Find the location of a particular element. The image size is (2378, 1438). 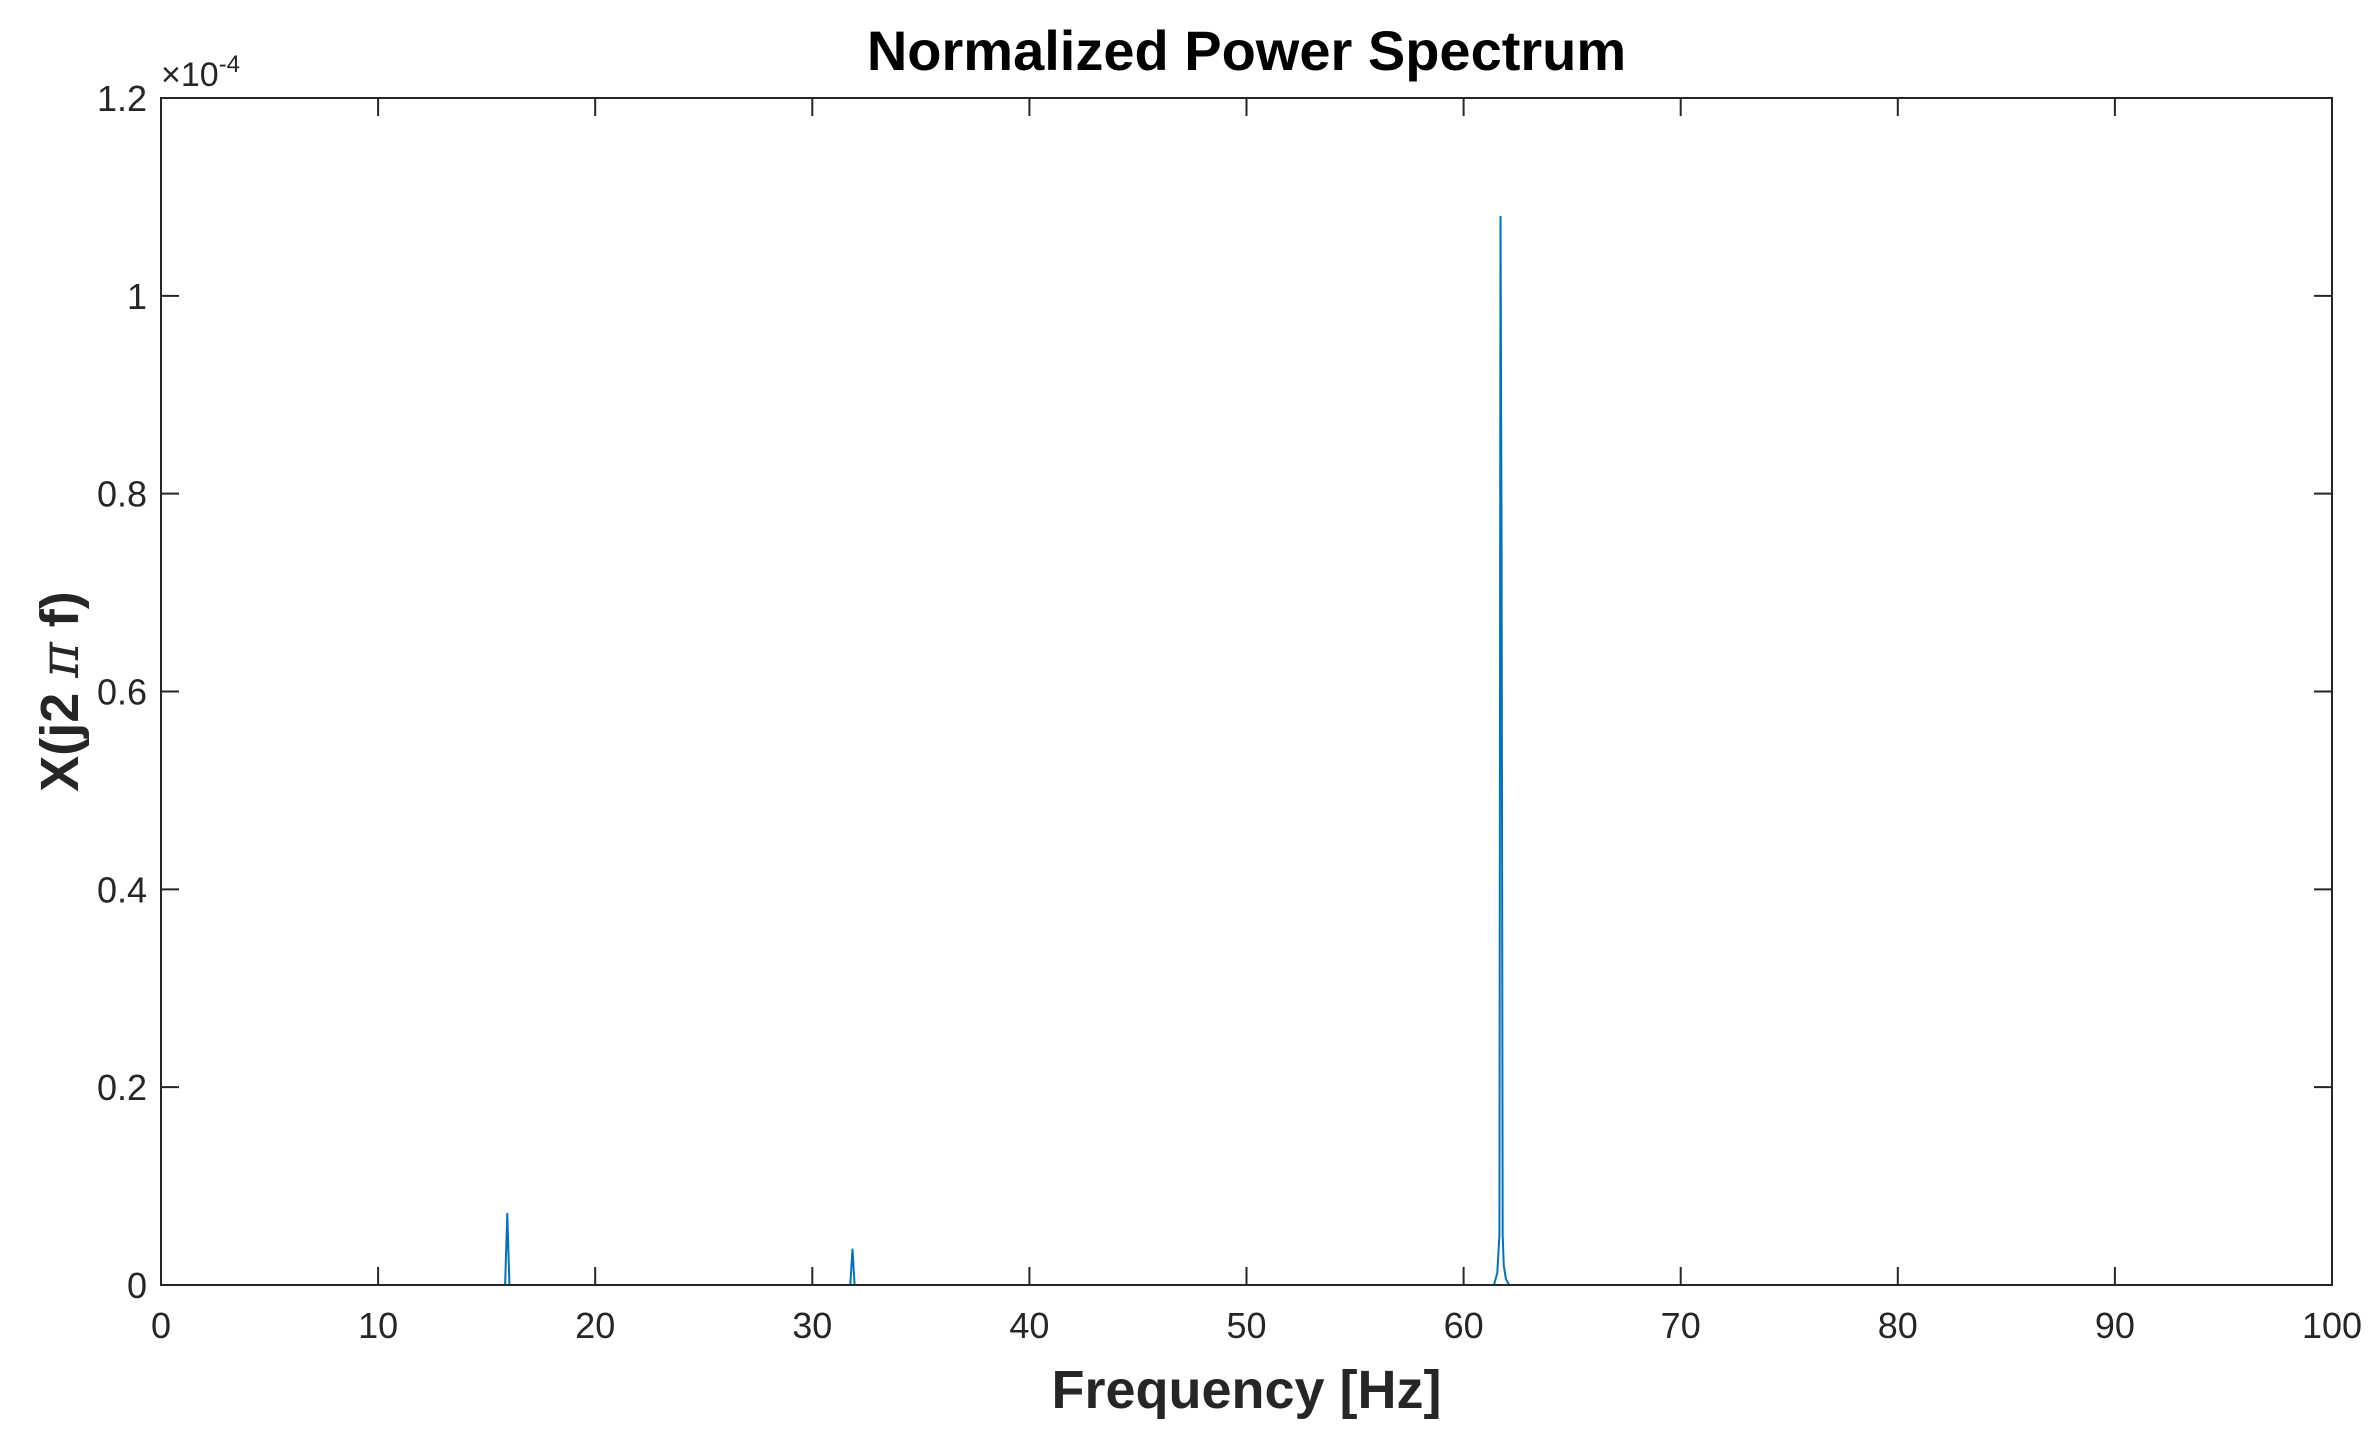

y-tick-label: 0.4 is located at coordinates (122, 889).